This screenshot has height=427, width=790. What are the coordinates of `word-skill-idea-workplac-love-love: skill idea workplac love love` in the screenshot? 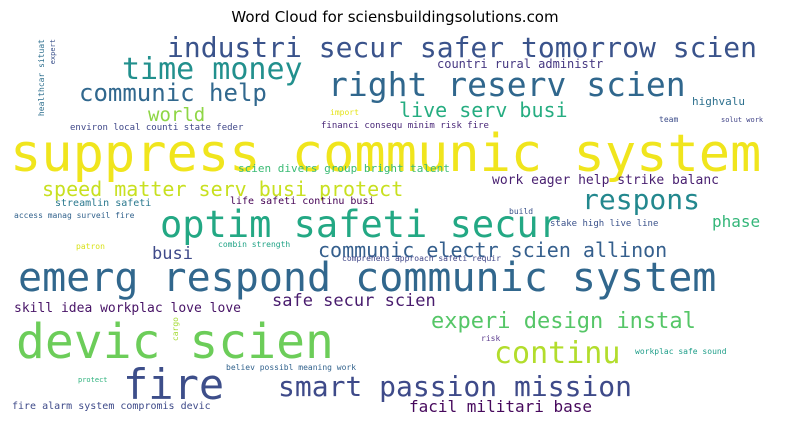 It's located at (127, 308).